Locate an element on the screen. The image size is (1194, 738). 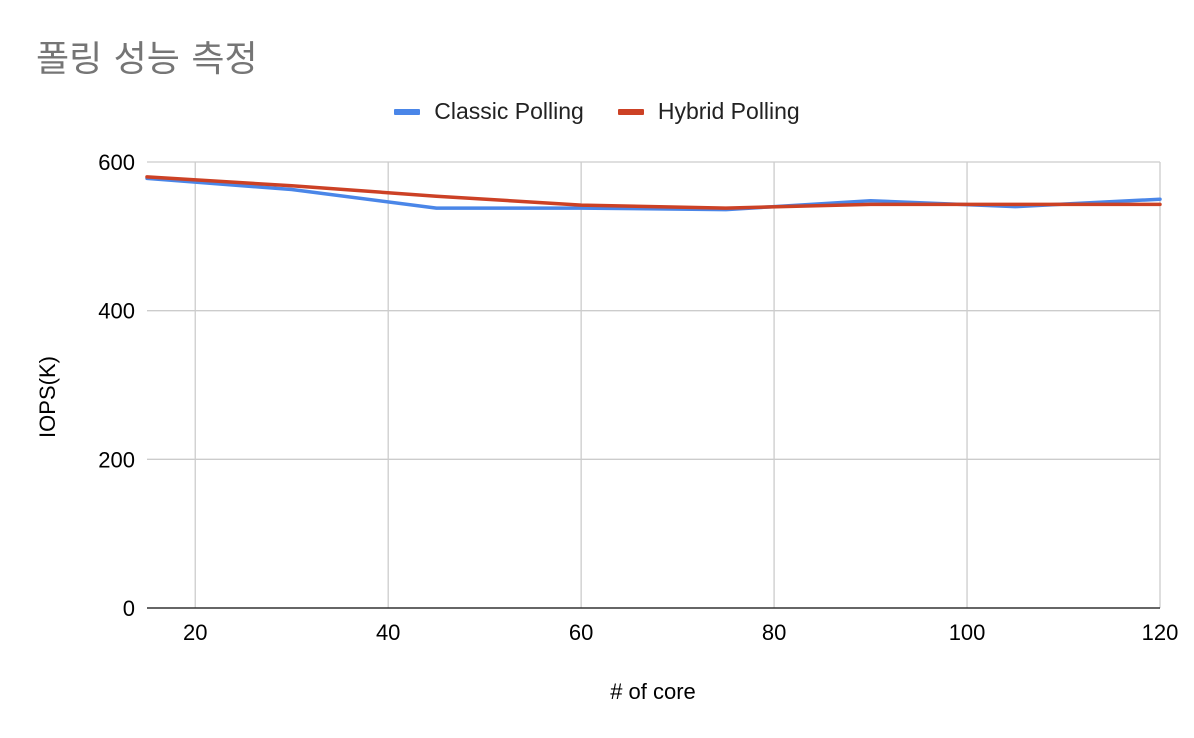
legend-item-hybrid-polling: Hybrid Polling is located at coordinates (708, 111).